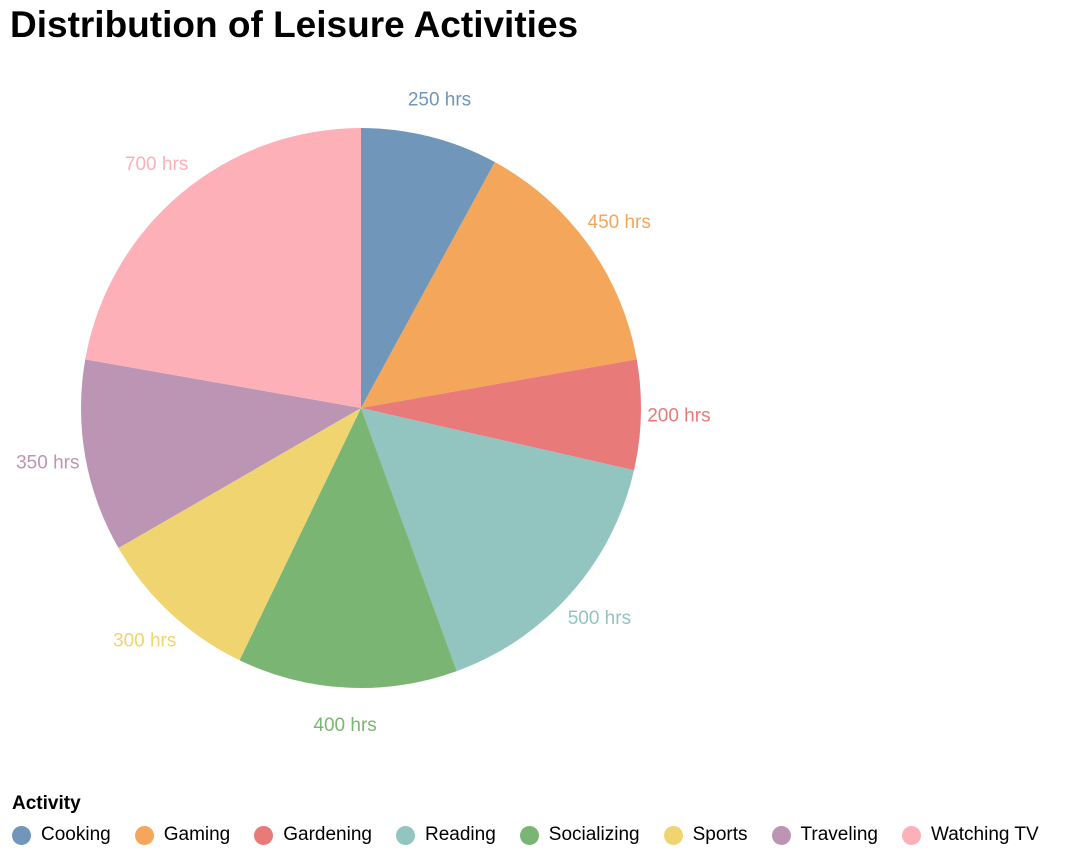 This screenshot has width=1084, height=858. What do you see at coordinates (594, 834) in the screenshot?
I see `legend-label: Socializing` at bounding box center [594, 834].